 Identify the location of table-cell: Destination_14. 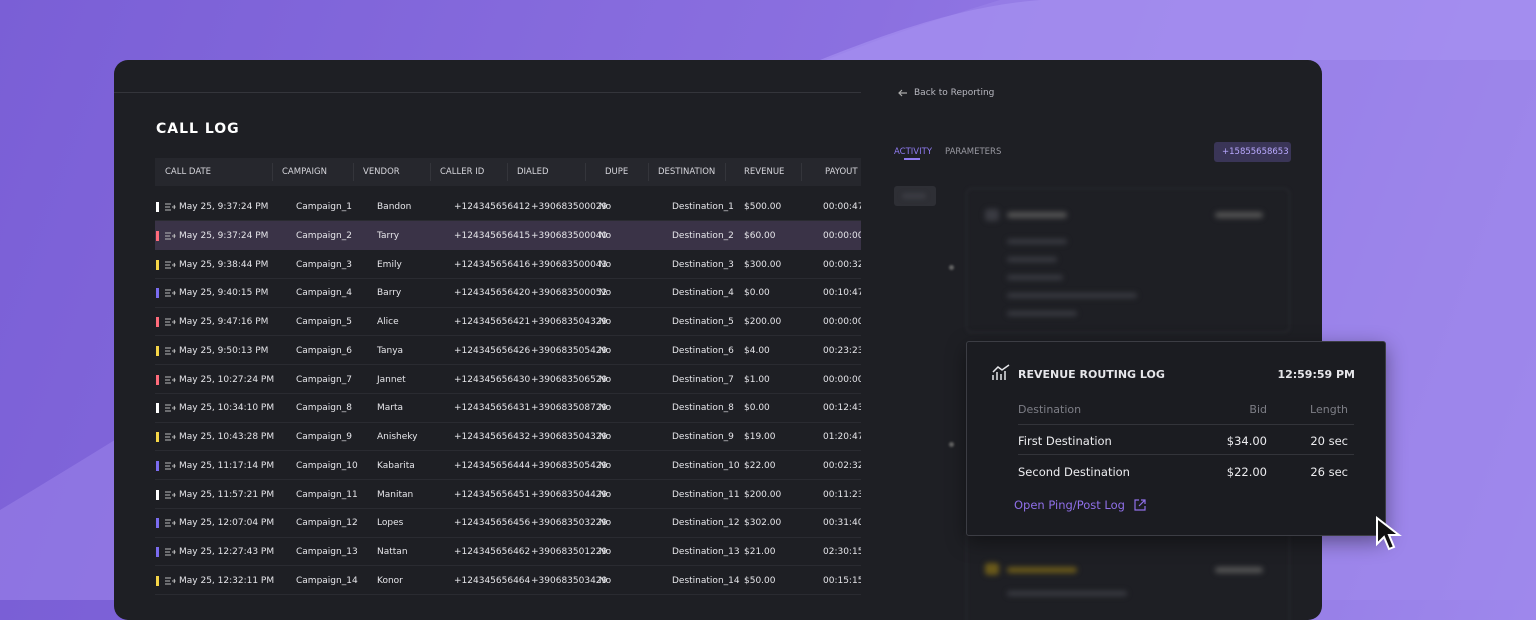
(706, 580).